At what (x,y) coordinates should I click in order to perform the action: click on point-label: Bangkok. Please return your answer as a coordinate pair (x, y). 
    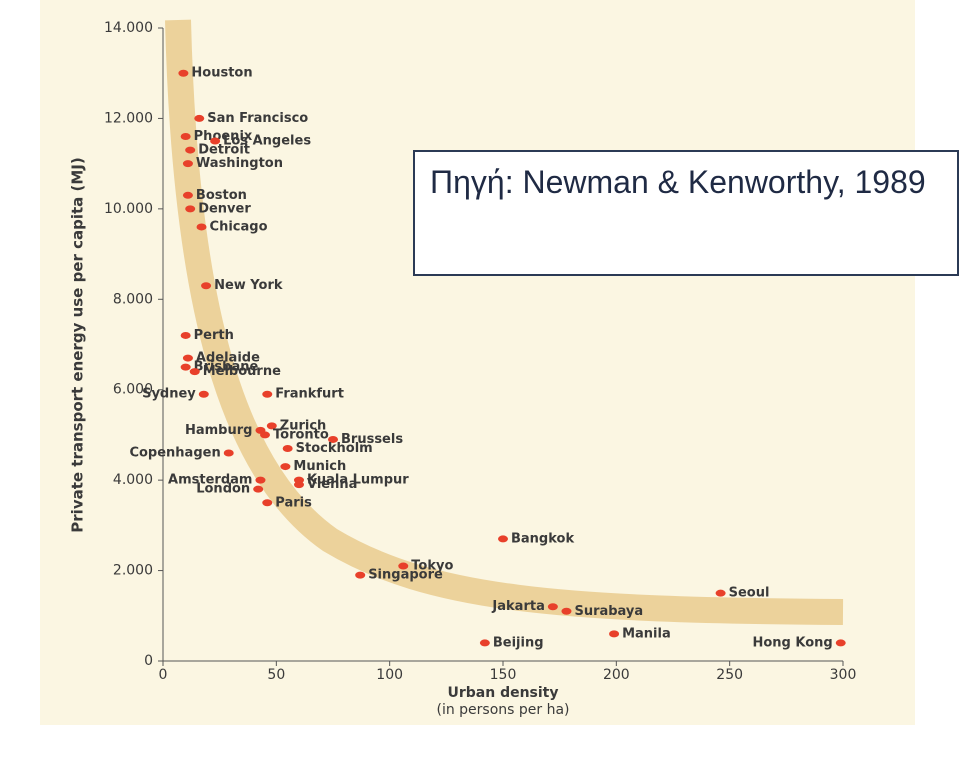
    Looking at the image, I should click on (542, 538).